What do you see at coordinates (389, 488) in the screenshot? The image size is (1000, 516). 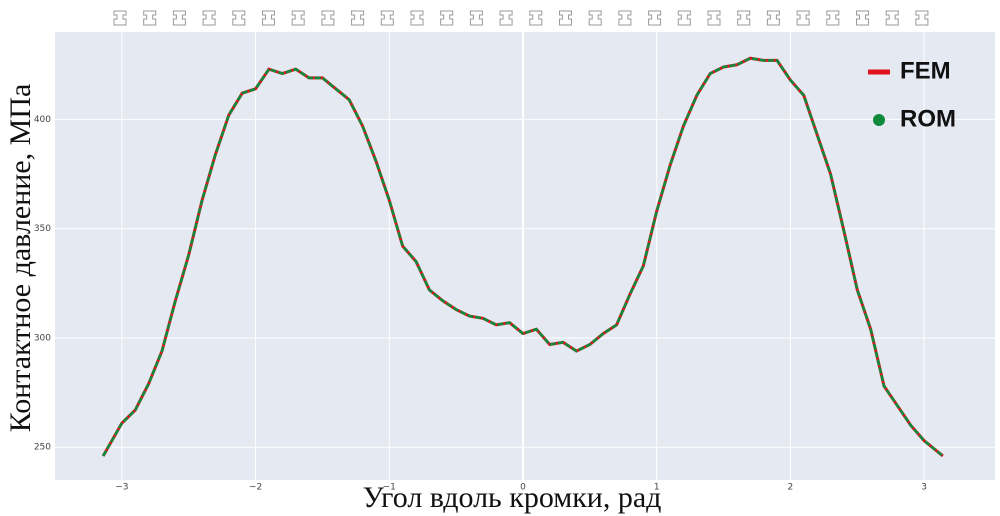 I see `x-tick-label: −1` at bounding box center [389, 488].